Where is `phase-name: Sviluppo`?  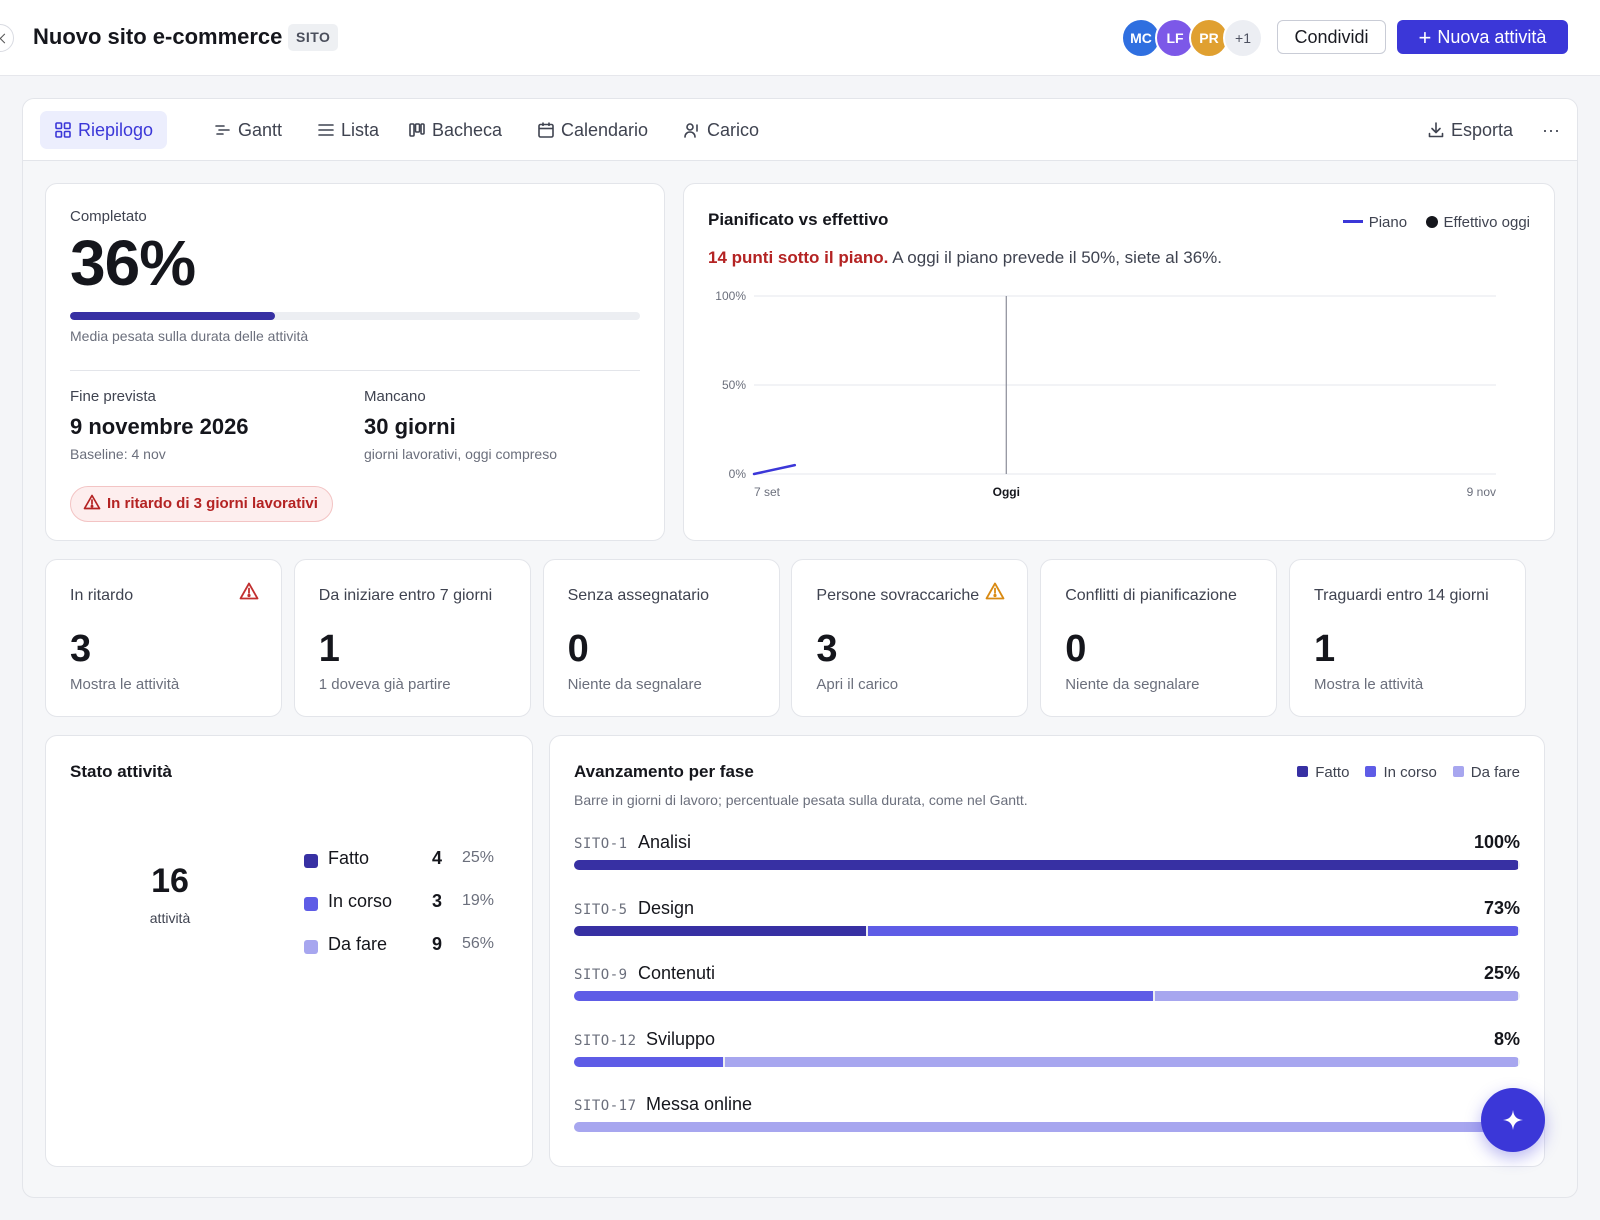
phase-name: Sviluppo is located at coordinates (681, 1038).